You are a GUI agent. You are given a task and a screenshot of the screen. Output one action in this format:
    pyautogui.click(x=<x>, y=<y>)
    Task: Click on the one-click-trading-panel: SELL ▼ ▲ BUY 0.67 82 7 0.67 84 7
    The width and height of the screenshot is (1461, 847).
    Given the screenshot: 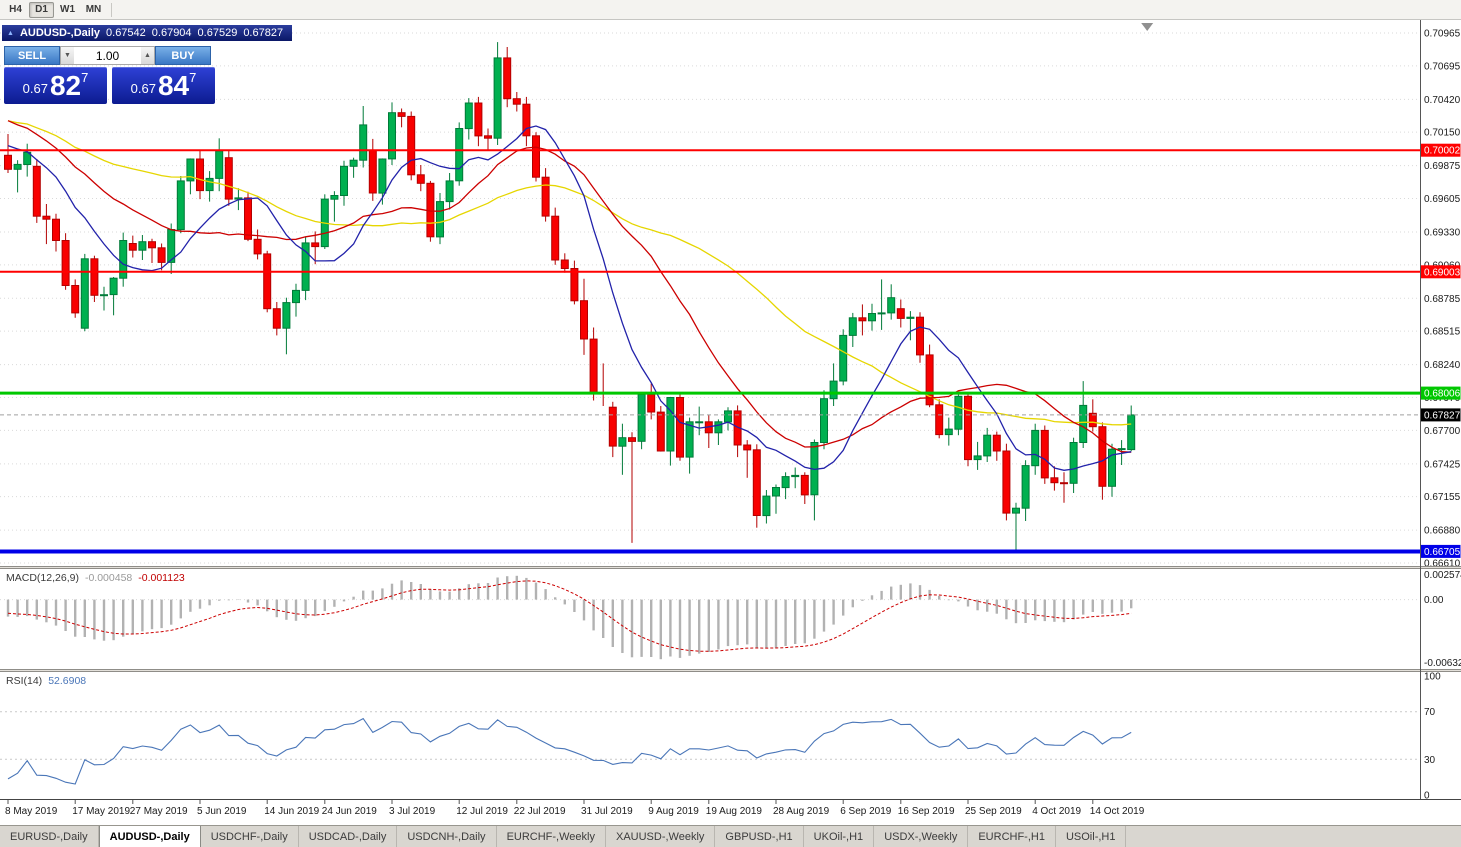 What is the action you would take?
    pyautogui.click(x=109, y=75)
    